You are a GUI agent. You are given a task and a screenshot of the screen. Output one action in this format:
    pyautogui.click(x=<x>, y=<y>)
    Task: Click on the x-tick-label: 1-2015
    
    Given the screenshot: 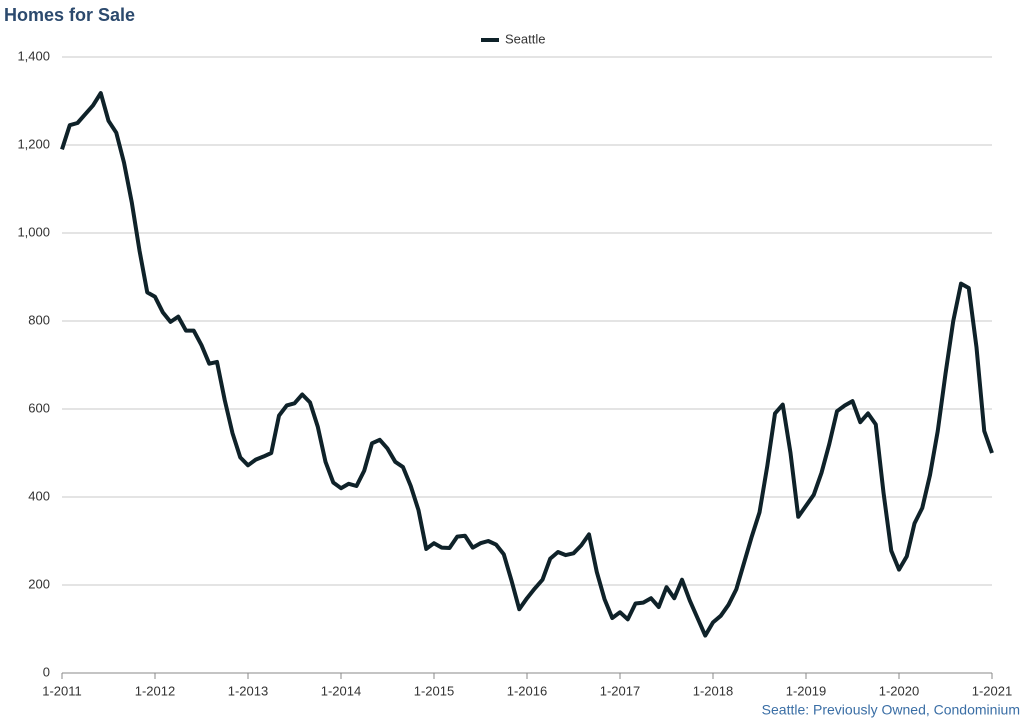 What is the action you would take?
    pyautogui.click(x=434, y=690)
    